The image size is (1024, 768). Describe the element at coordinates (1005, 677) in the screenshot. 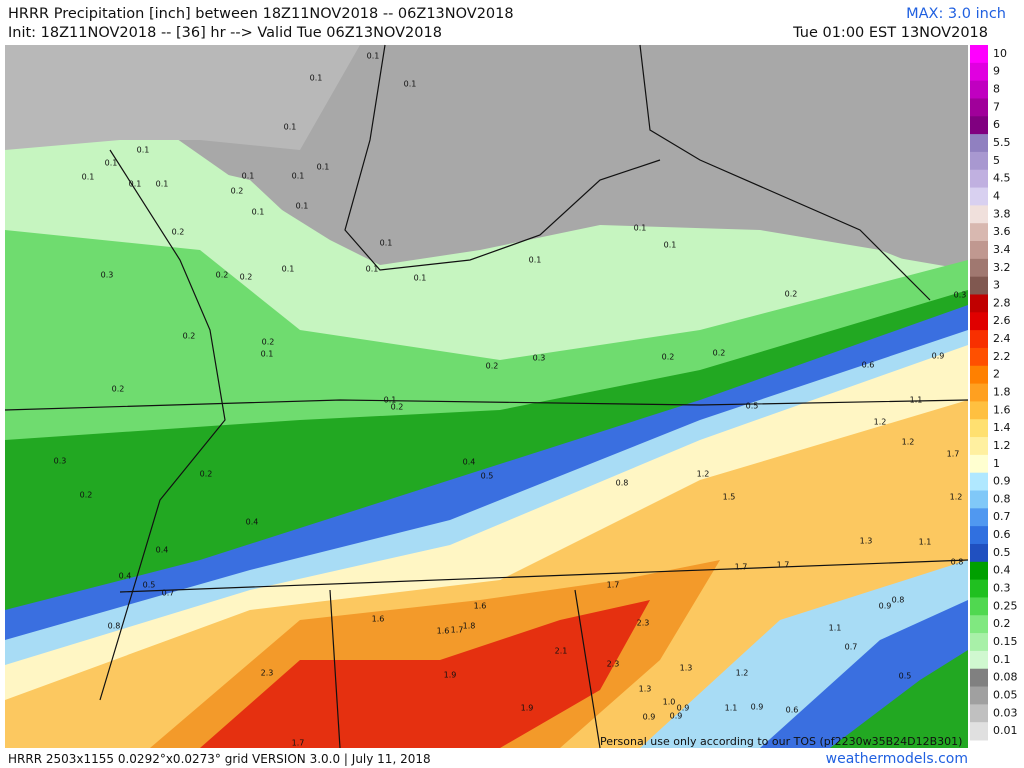

I see `colorbar-label: 0.08` at that location.